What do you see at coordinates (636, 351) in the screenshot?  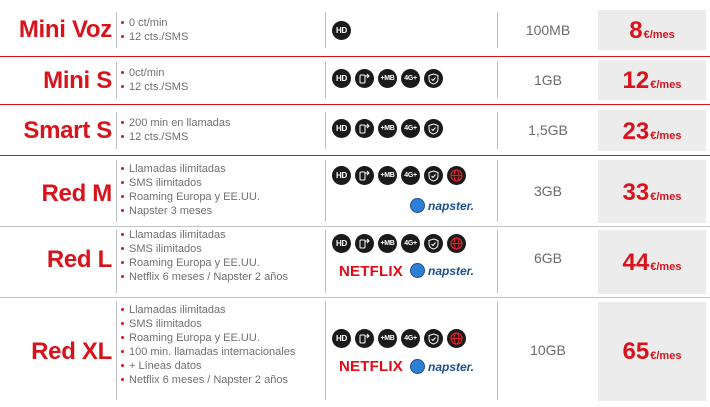 I see `price-amount: 65` at bounding box center [636, 351].